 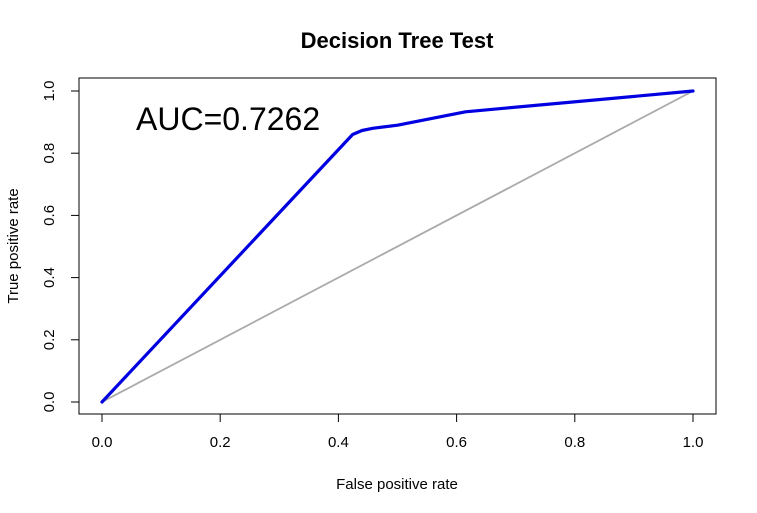 What do you see at coordinates (397, 40) in the screenshot?
I see `chart-title: Decision Tree Test` at bounding box center [397, 40].